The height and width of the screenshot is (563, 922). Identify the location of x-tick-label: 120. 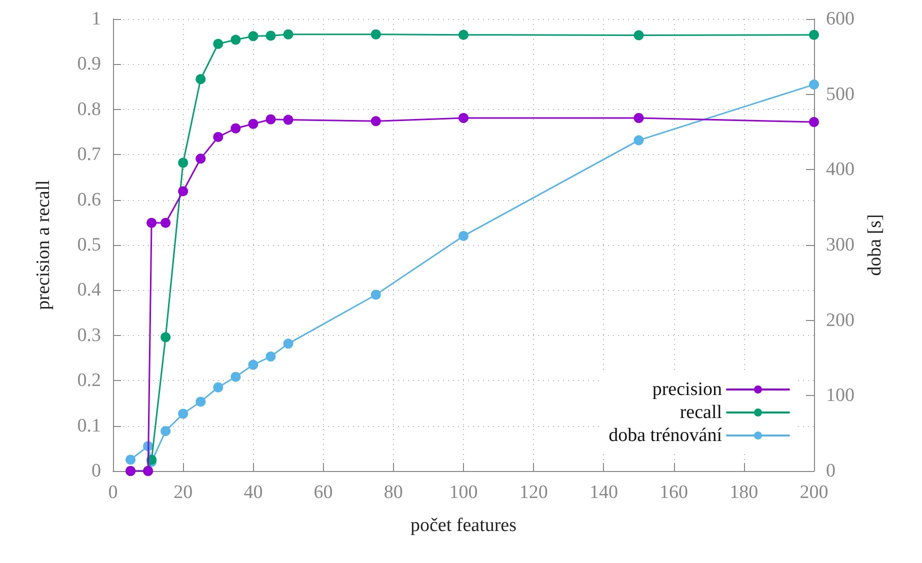
(533, 492).